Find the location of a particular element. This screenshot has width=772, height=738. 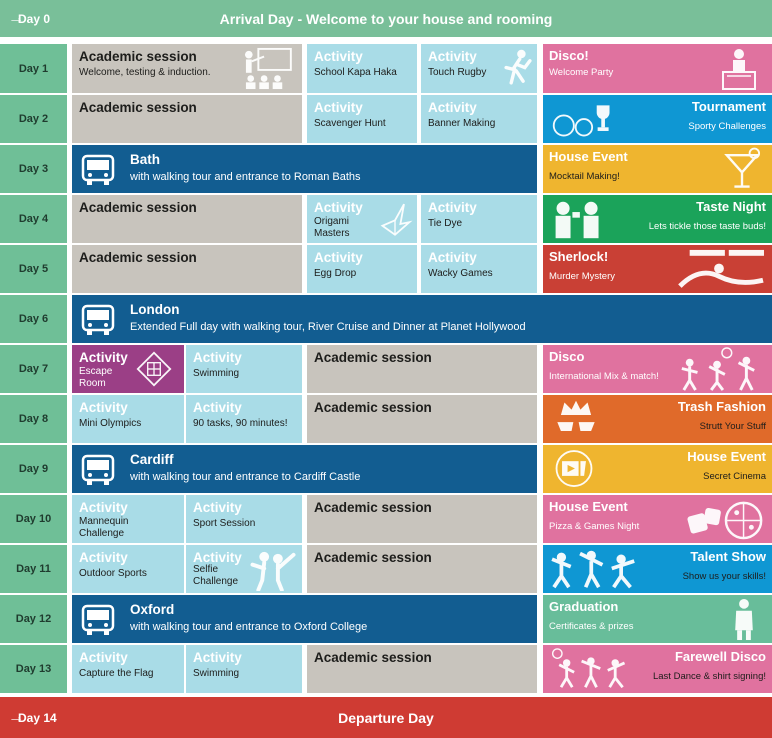

evening-event: Graduation Certificates & prizes is located at coordinates (657, 619).